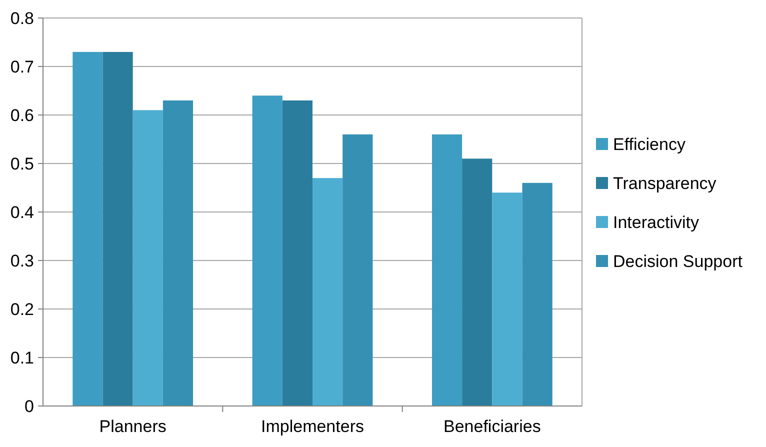  What do you see at coordinates (22, 260) in the screenshot?
I see `y-tick-label: 0.3` at bounding box center [22, 260].